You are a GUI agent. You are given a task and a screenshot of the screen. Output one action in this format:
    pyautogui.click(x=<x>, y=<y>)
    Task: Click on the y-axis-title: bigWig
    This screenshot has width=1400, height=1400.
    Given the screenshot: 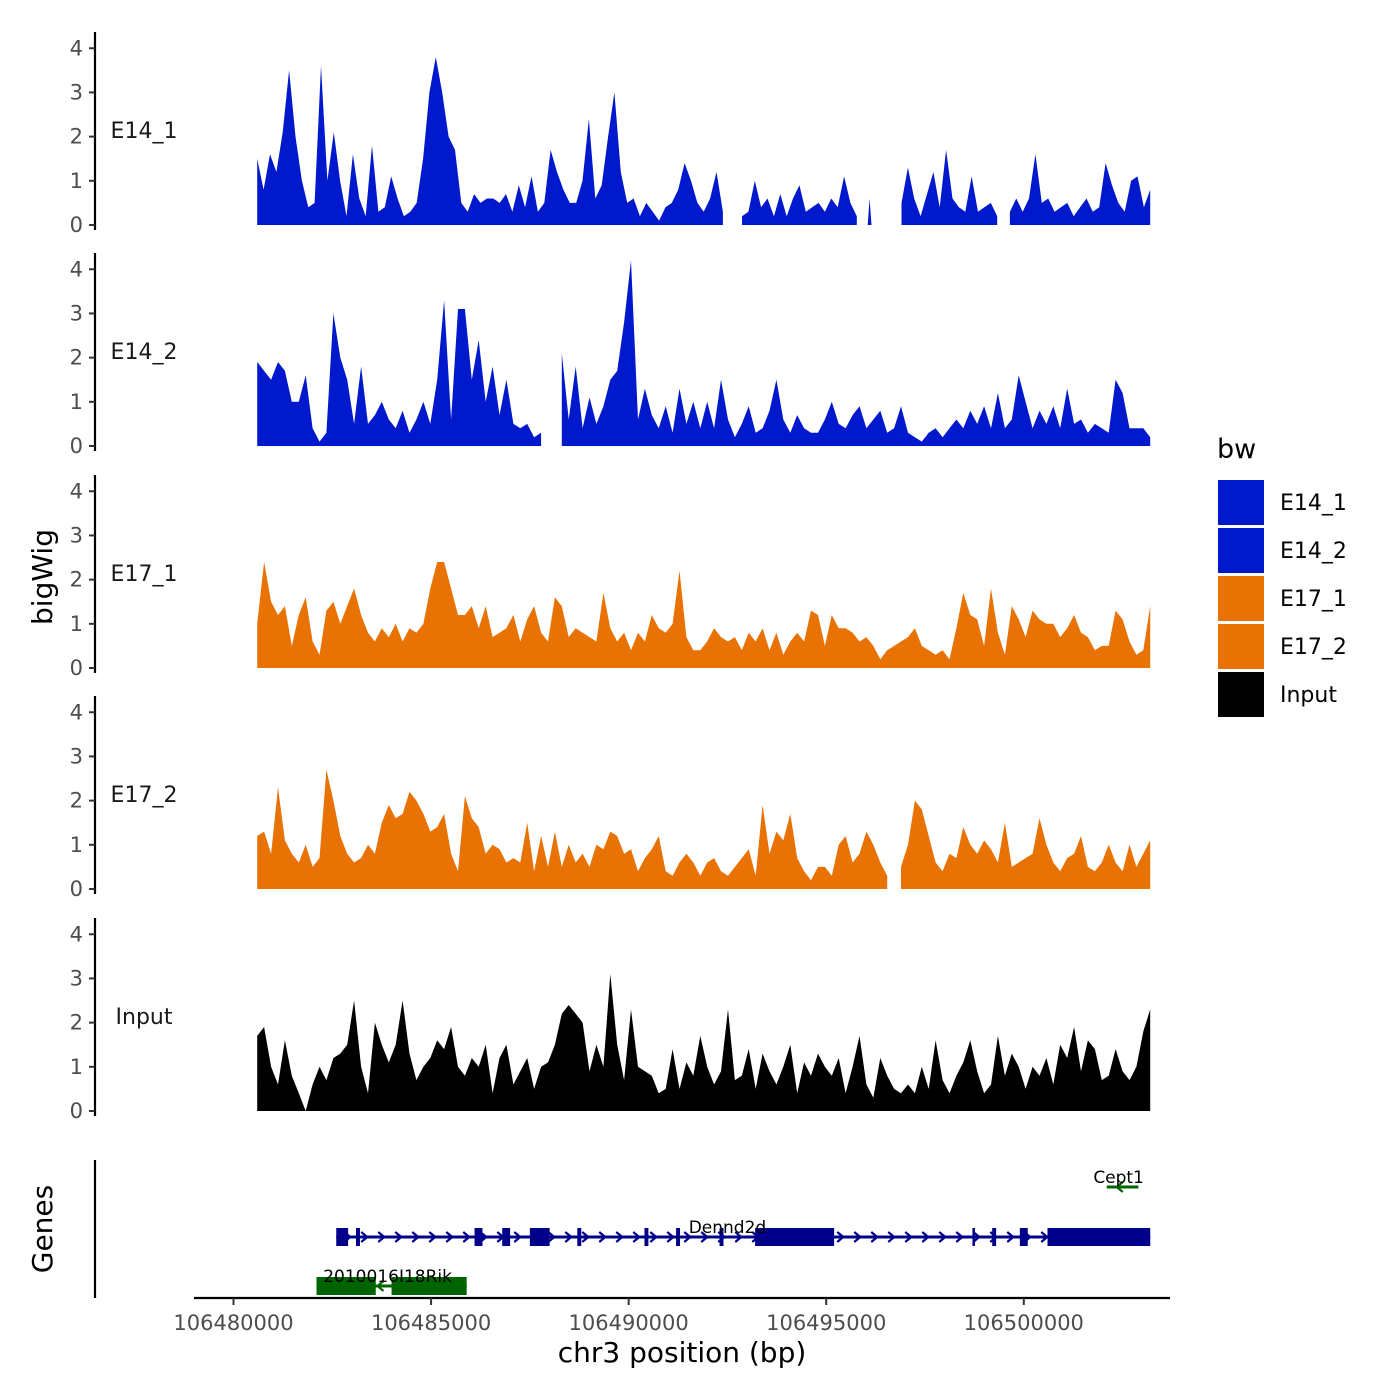 What is the action you would take?
    pyautogui.click(x=42, y=577)
    